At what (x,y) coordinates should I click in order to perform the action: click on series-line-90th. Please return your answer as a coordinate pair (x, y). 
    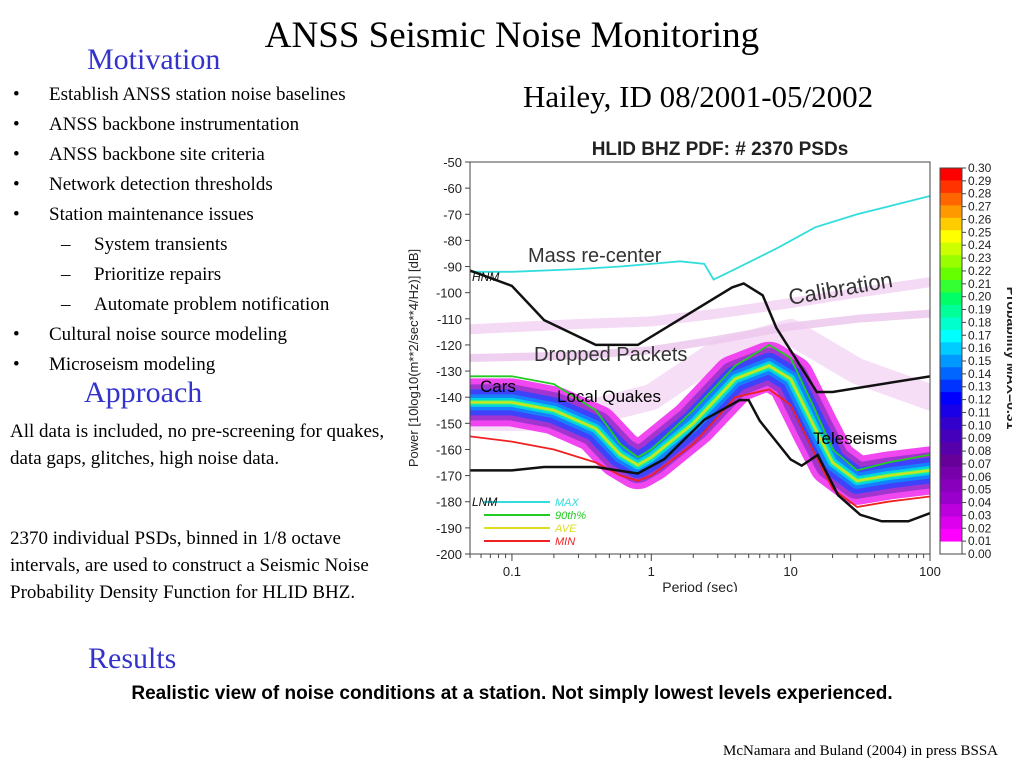
    Looking at the image, I should click on (700, 407).